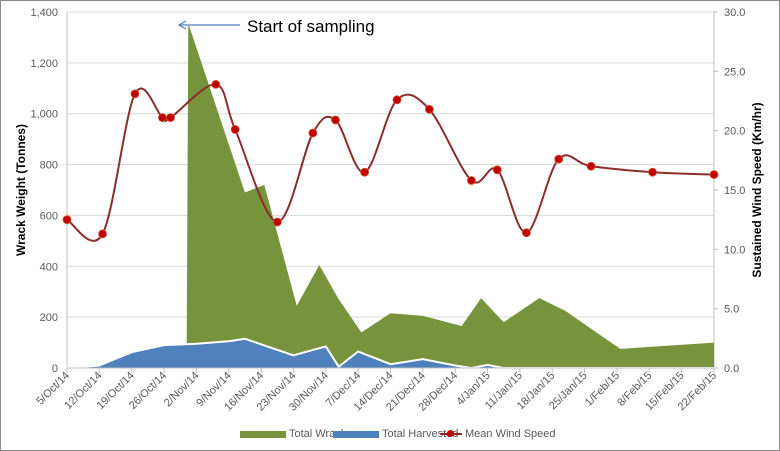  I want to click on y-tick-label: 1,200, so click(44, 64).